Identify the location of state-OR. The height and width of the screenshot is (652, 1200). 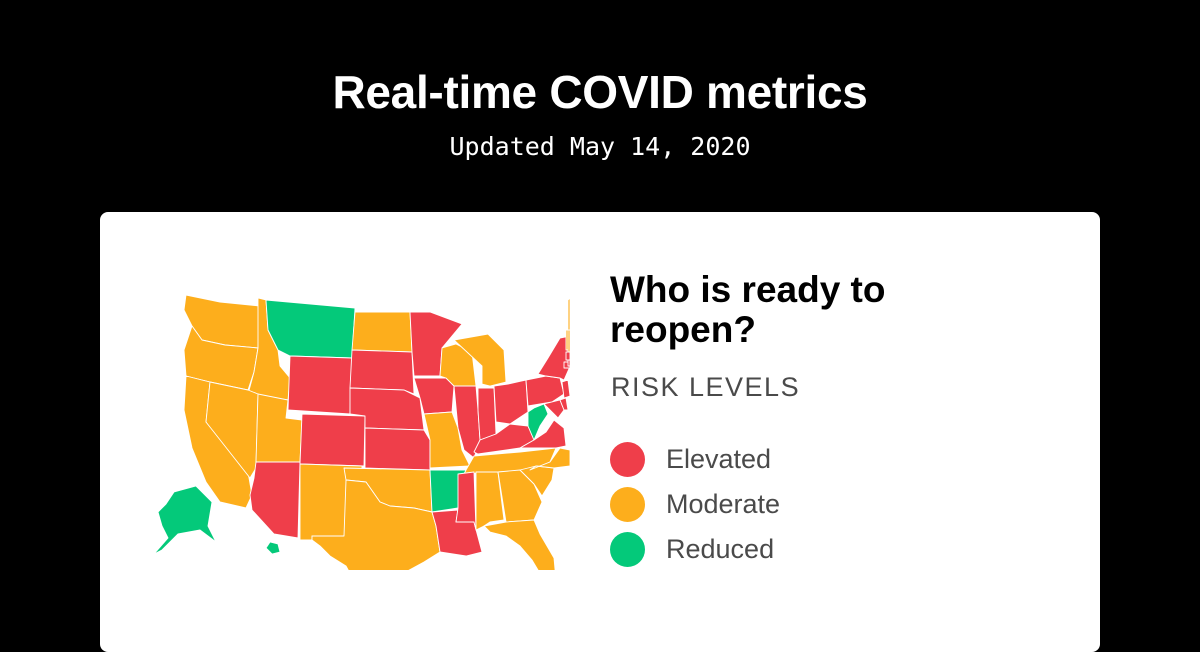
(221, 358).